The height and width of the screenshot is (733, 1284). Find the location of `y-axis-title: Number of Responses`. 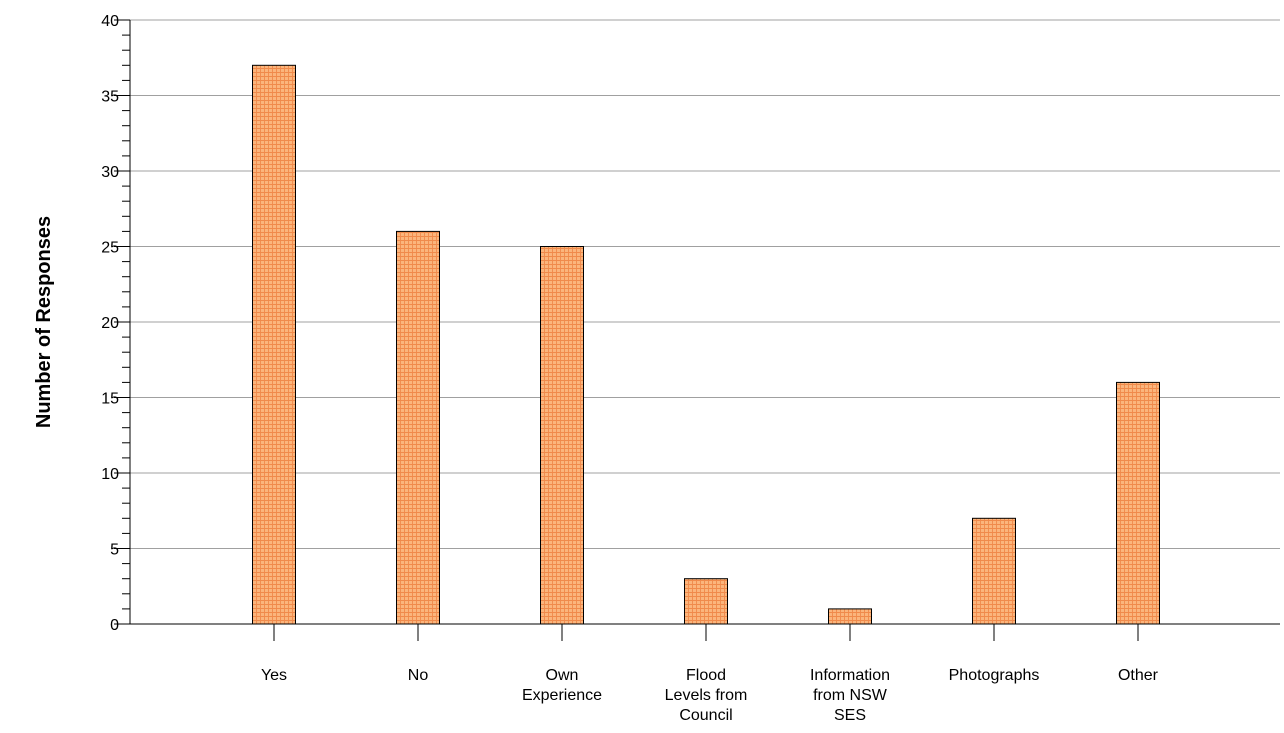

y-axis-title: Number of Responses is located at coordinates (44, 322).